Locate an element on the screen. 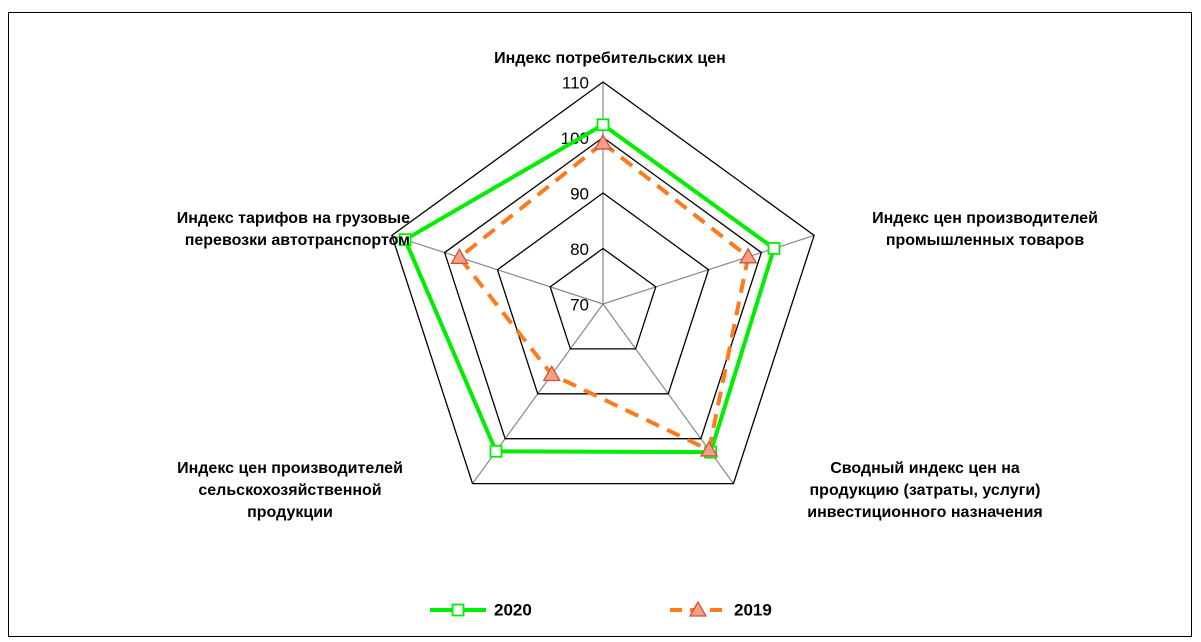  legend-label: 2019 is located at coordinates (753, 609).